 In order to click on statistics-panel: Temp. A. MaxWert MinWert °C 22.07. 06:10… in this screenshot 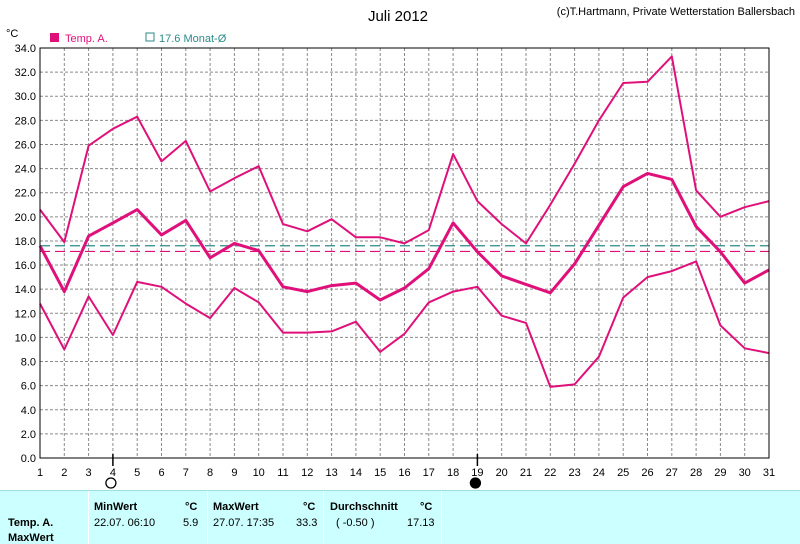, I will do `click(400, 517)`.